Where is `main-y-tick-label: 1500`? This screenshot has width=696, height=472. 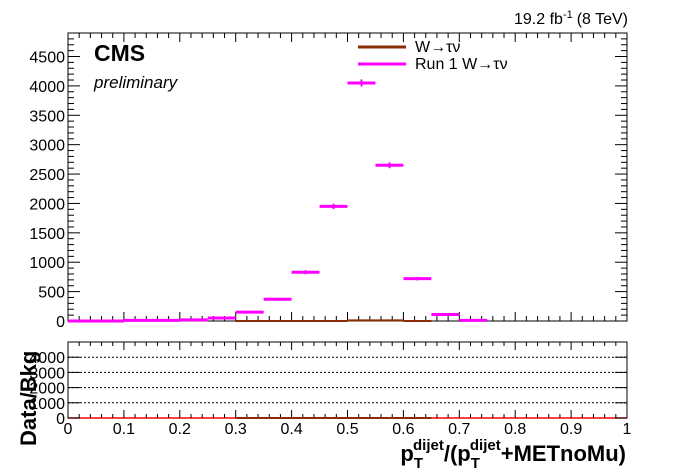 main-y-tick-label: 1500 is located at coordinates (47, 234).